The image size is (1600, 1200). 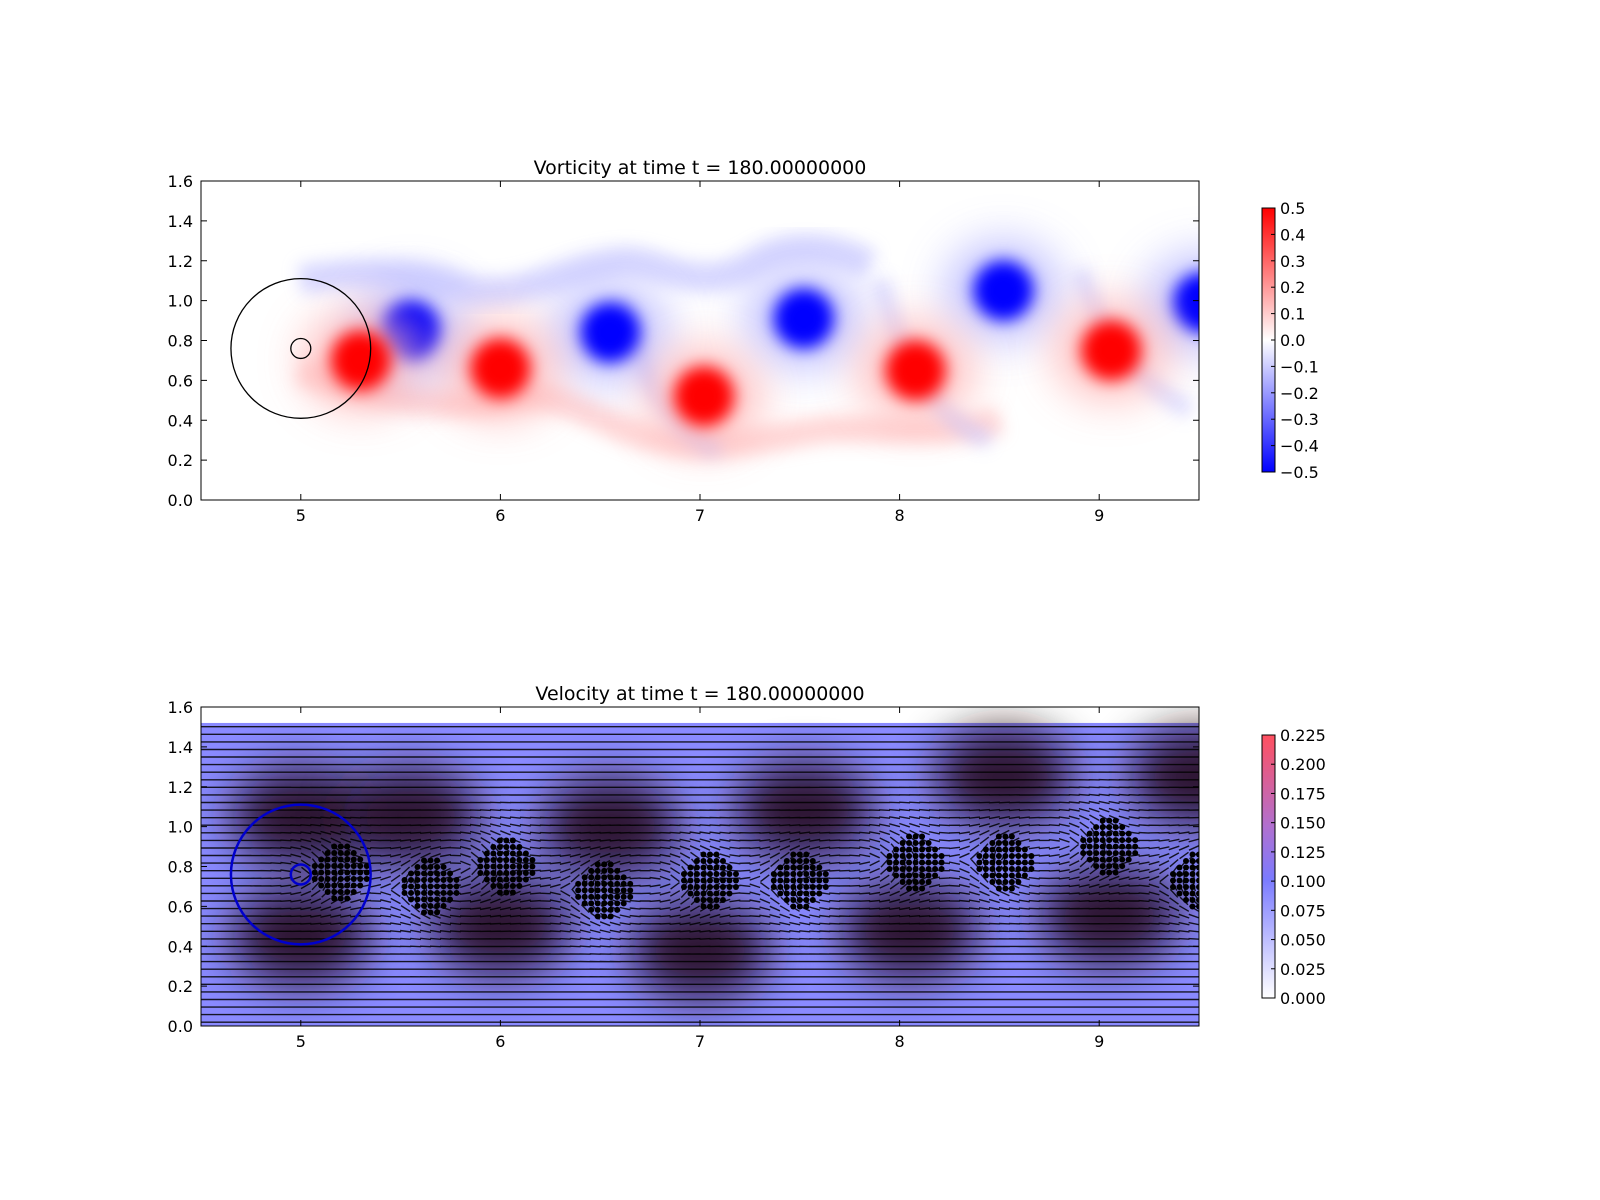 I want to click on x-tick-label: 7, so click(x=700, y=515).